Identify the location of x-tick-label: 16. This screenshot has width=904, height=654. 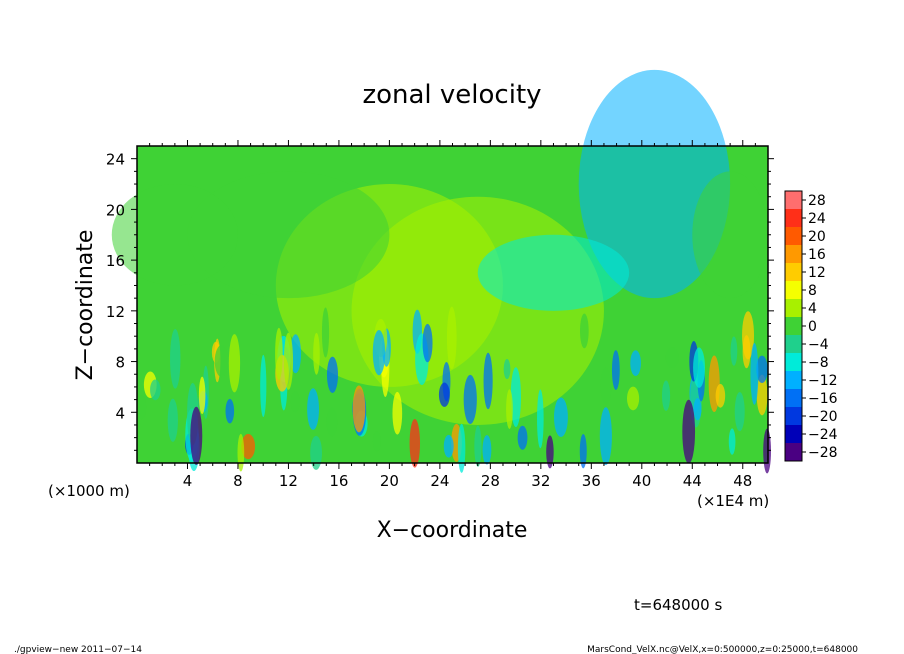
(338, 481).